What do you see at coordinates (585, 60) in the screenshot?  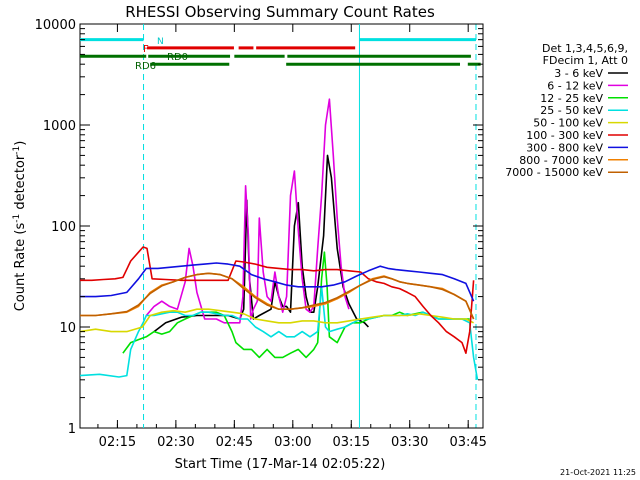 I see `legend-header-line-2: FDecim 1, Att 0` at bounding box center [585, 60].